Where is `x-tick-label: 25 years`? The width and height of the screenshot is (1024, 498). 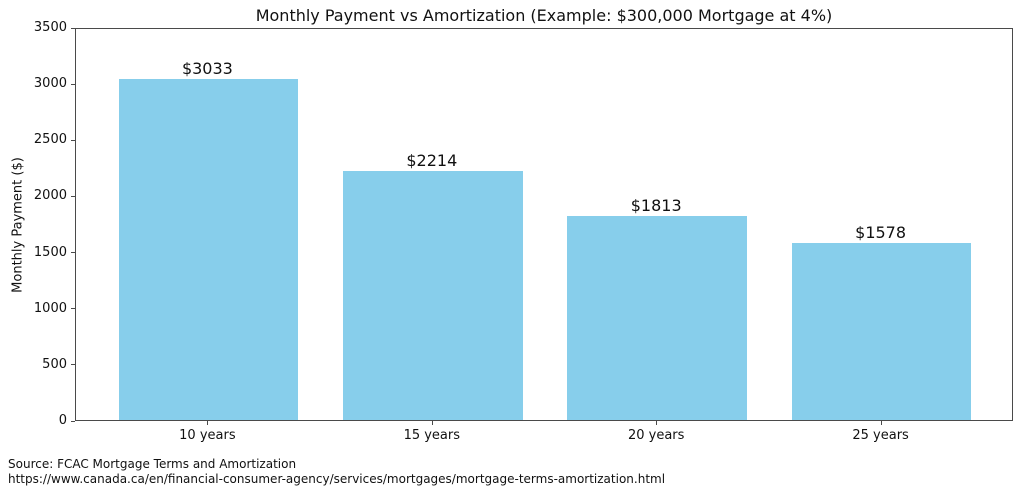
x-tick-label: 25 years is located at coordinates (880, 435).